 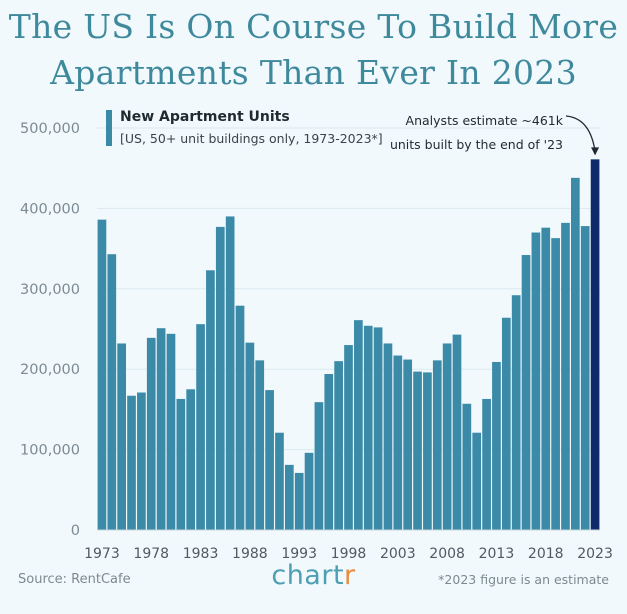 What do you see at coordinates (580, 133) in the screenshot?
I see `annotation-arrow` at bounding box center [580, 133].